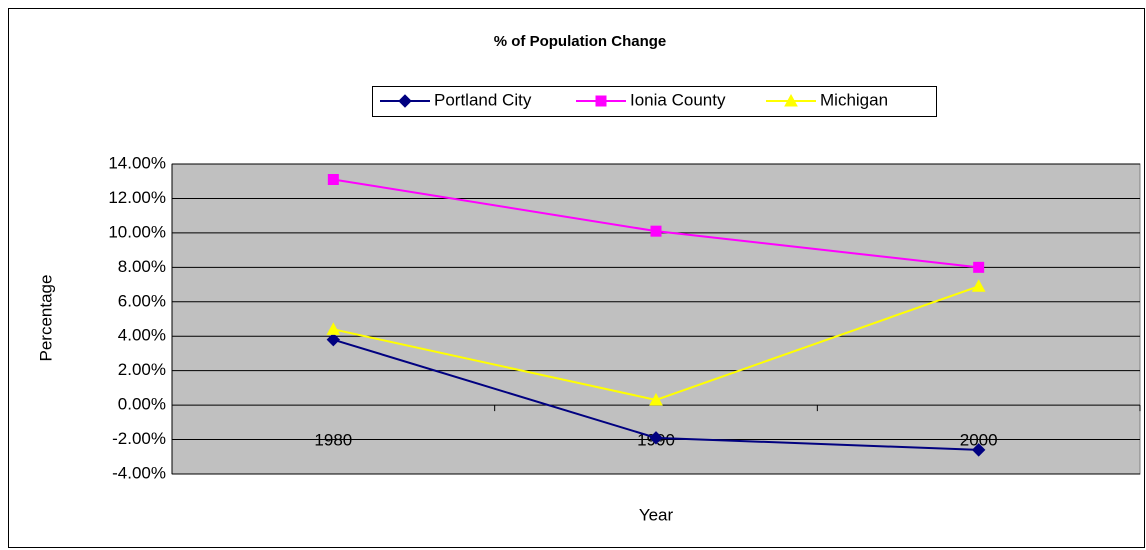 Image resolution: width=1146 pixels, height=550 pixels. I want to click on y-tick-label: 10.00%, so click(137, 231).